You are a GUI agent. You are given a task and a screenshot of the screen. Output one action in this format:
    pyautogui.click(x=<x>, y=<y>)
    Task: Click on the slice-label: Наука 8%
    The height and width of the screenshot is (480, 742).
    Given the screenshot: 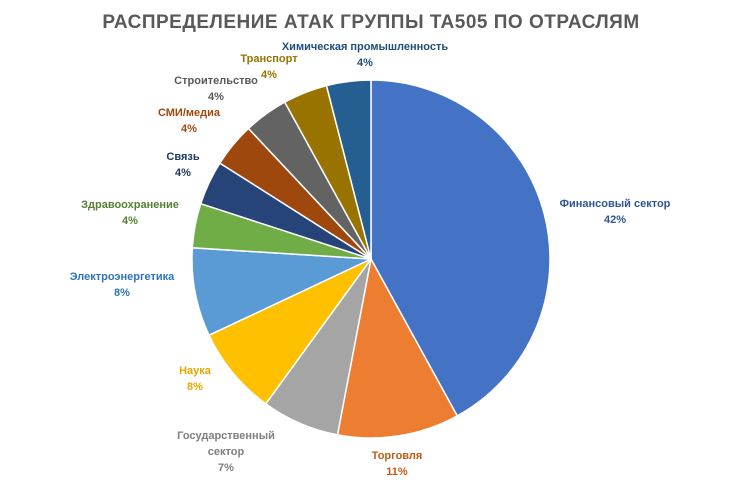 What is the action you would take?
    pyautogui.click(x=195, y=379)
    